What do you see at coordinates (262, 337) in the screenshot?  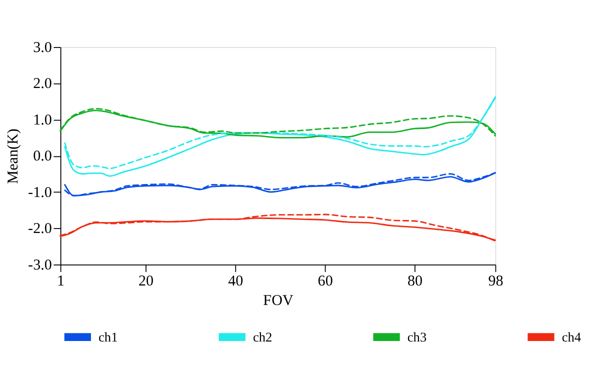 I see `legend-label: ch2` at bounding box center [262, 337].